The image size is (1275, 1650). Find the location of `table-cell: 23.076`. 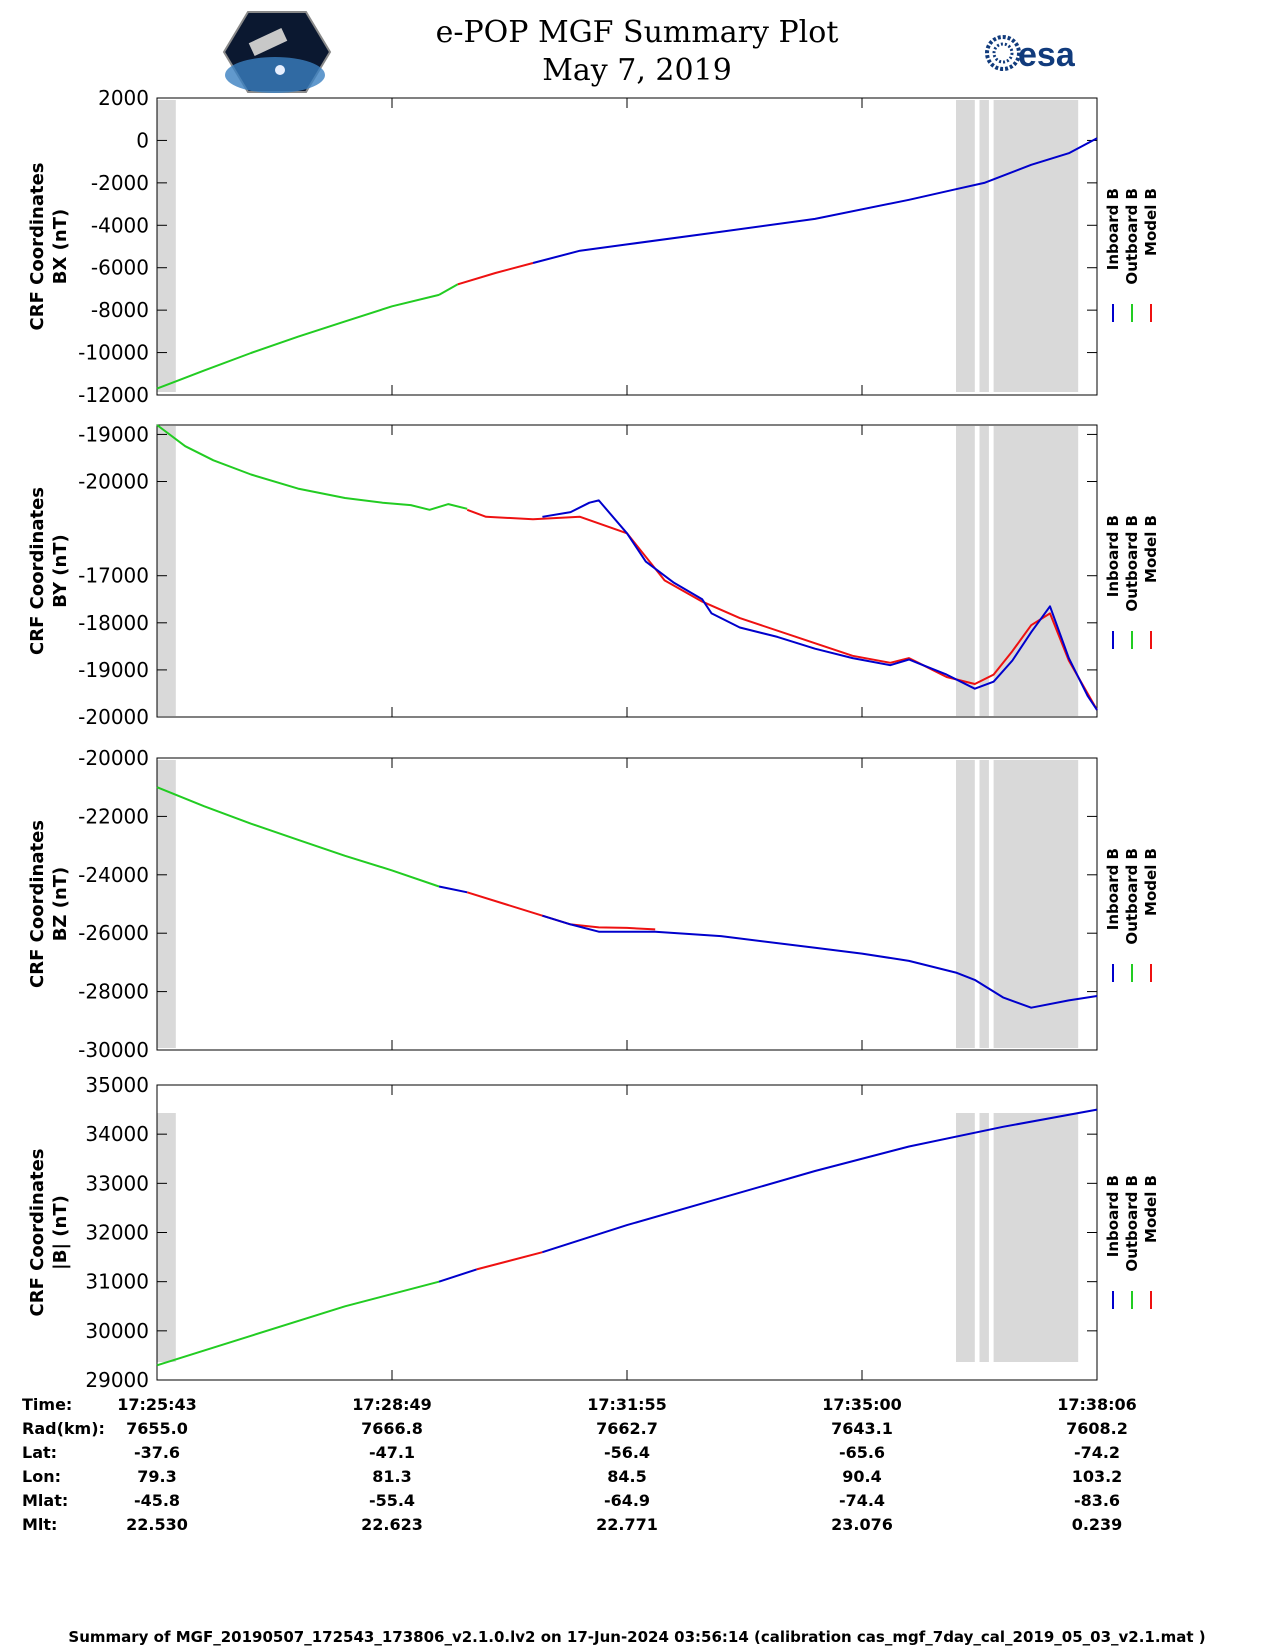

table-cell: 23.076 is located at coordinates (862, 1524).